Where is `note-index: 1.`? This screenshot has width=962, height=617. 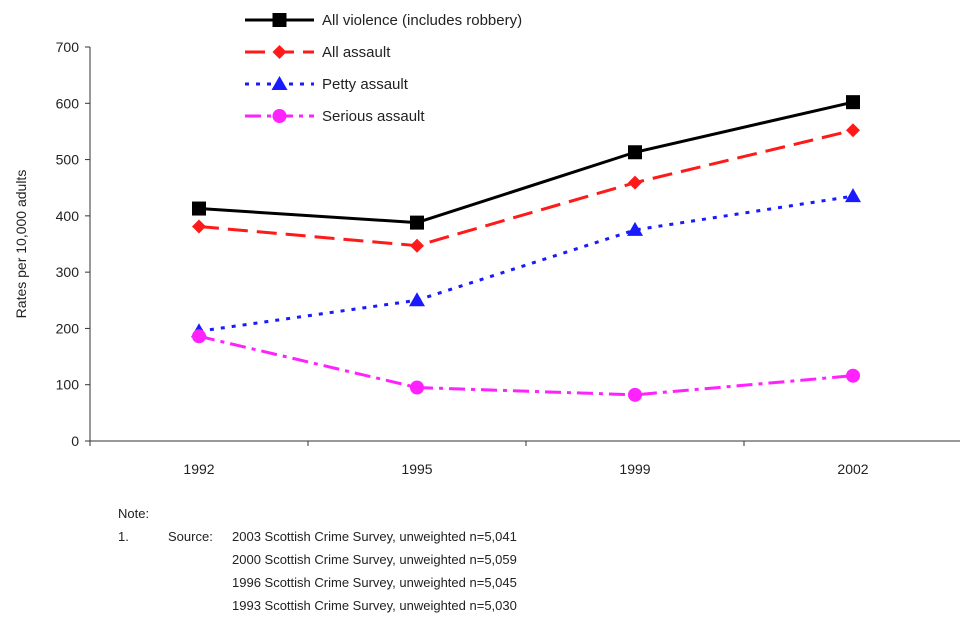
note-index: 1. is located at coordinates (123, 536).